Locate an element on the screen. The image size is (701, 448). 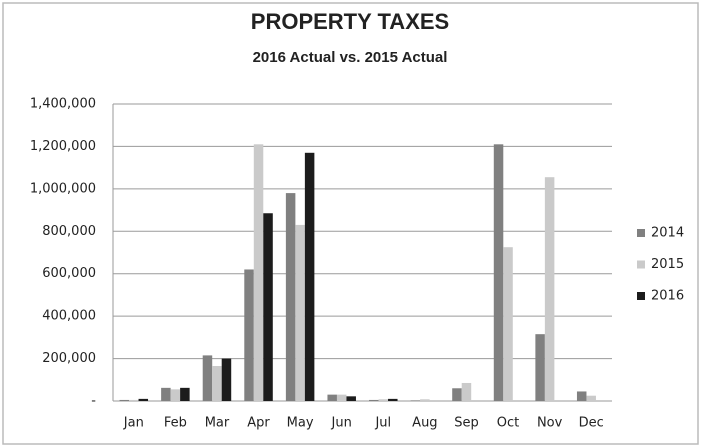
y-tick-label: - is located at coordinates (93, 401).